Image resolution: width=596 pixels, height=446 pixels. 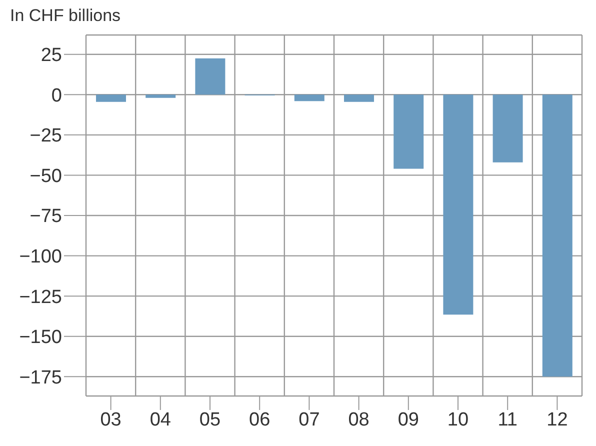 What do you see at coordinates (259, 419) in the screenshot?
I see `x-tick-label: 06` at bounding box center [259, 419].